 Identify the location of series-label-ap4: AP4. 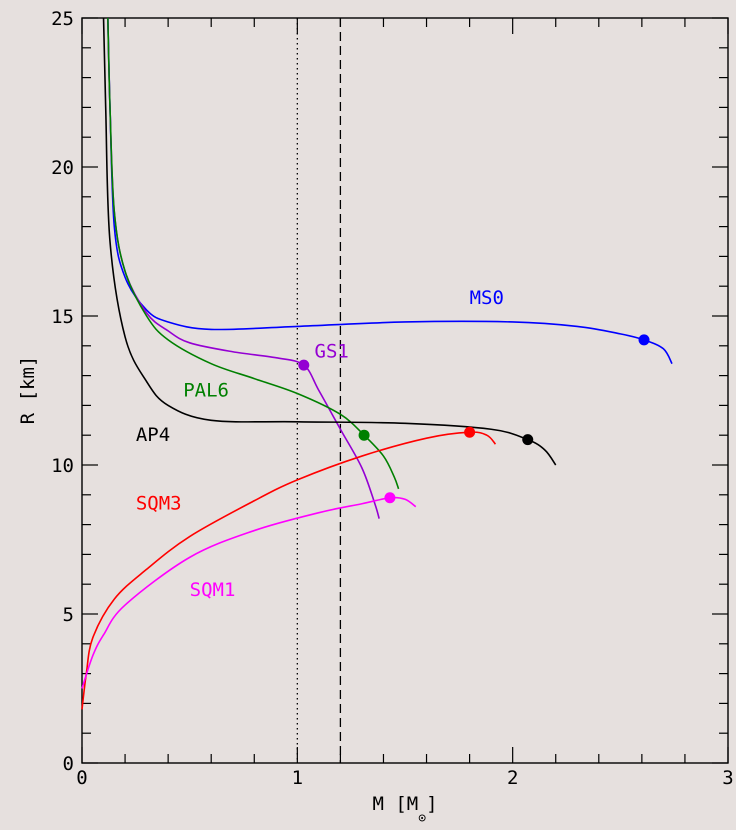
(153, 435).